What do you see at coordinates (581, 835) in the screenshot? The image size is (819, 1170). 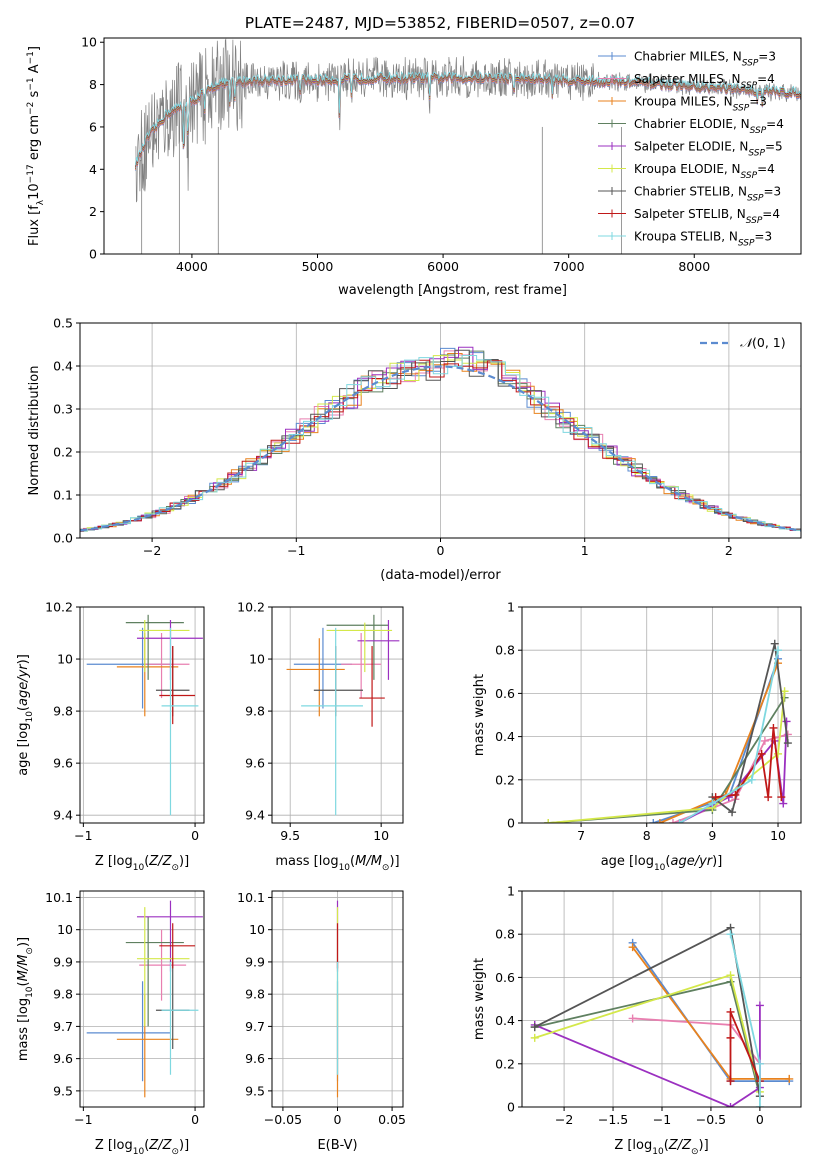 I see `x-tick-label: 7` at bounding box center [581, 835].